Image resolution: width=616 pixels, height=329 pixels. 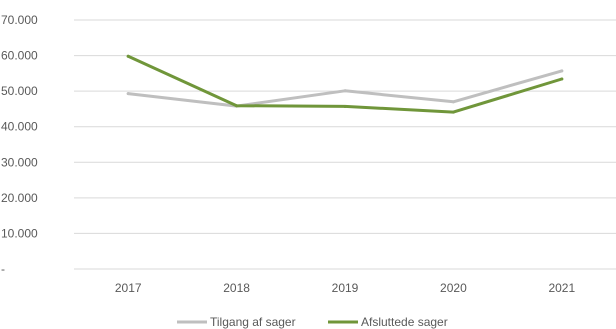 I want to click on legend-label: Afsluttede sager, so click(x=404, y=322).